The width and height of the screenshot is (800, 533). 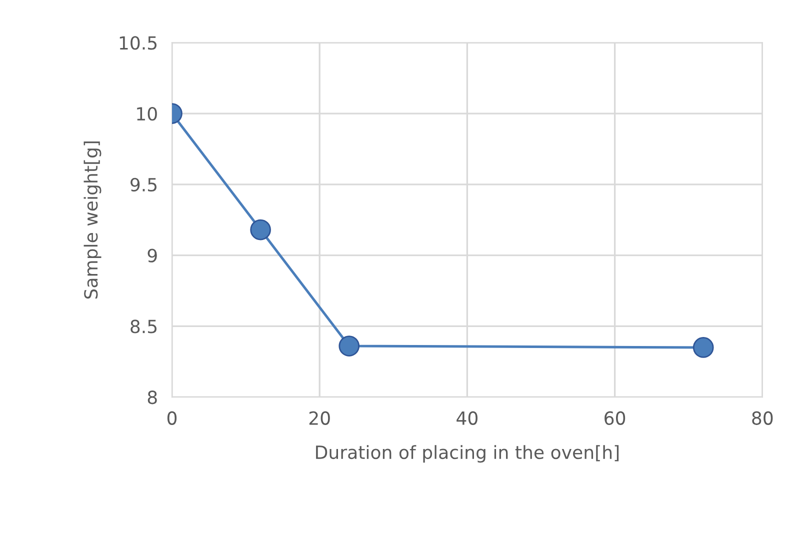 What do you see at coordinates (467, 418) in the screenshot?
I see `x-tick-label: 40` at bounding box center [467, 418].